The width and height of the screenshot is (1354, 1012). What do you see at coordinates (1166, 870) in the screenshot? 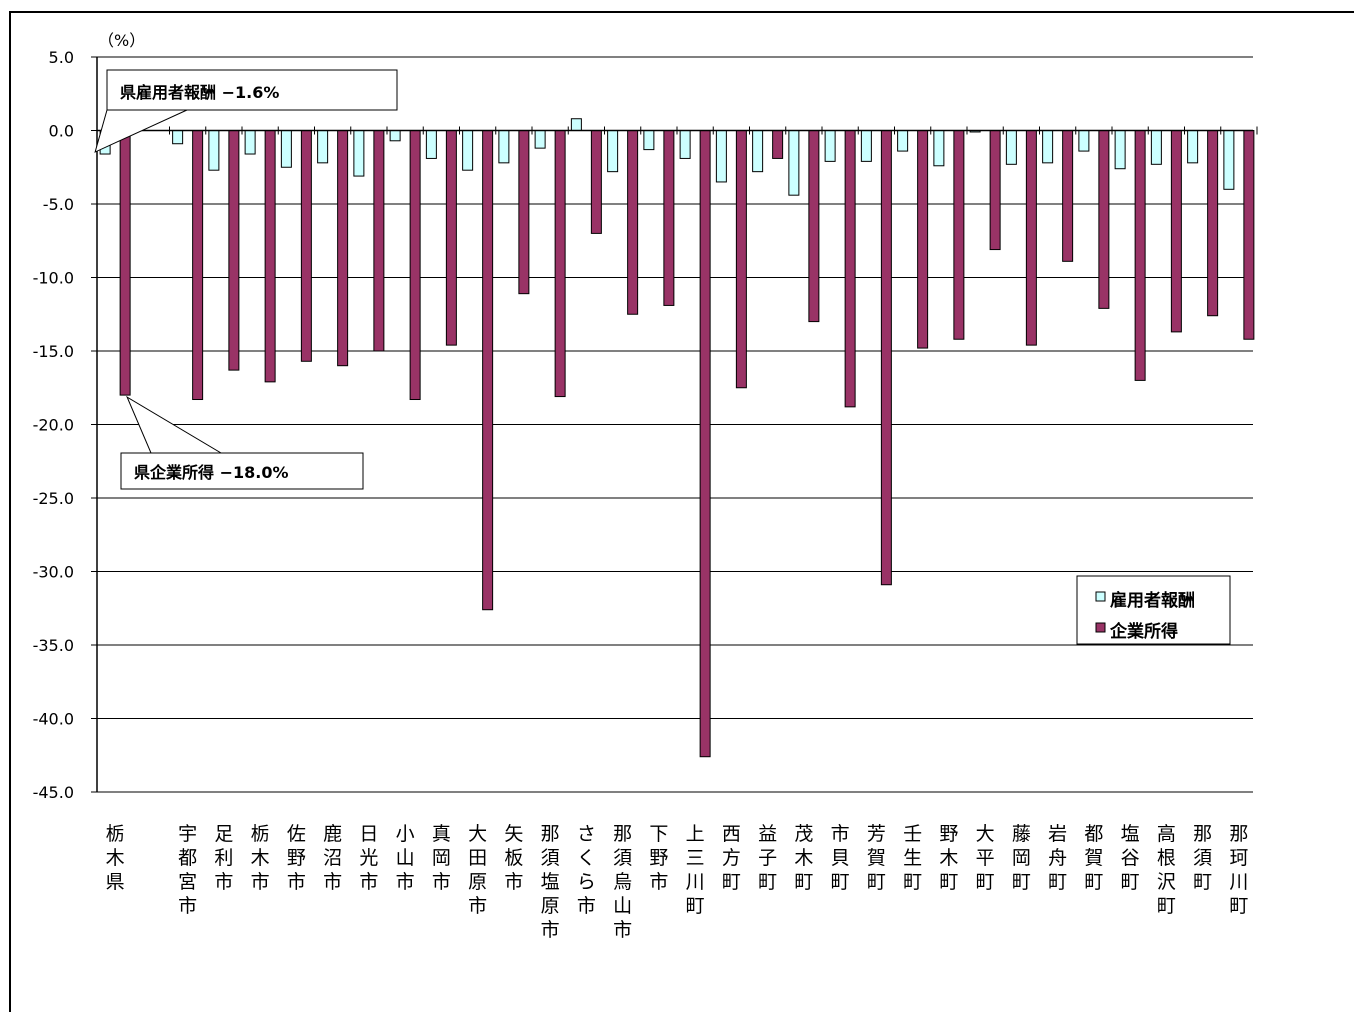
I see `category-label: 高根沢町` at bounding box center [1166, 870].